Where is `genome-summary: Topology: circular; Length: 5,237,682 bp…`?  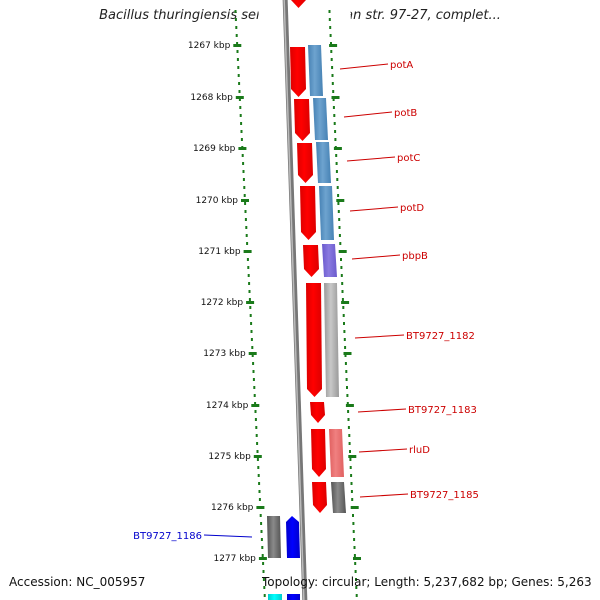 genome-summary: Topology: circular; Length: 5,237,682 bp… is located at coordinates (427, 582).